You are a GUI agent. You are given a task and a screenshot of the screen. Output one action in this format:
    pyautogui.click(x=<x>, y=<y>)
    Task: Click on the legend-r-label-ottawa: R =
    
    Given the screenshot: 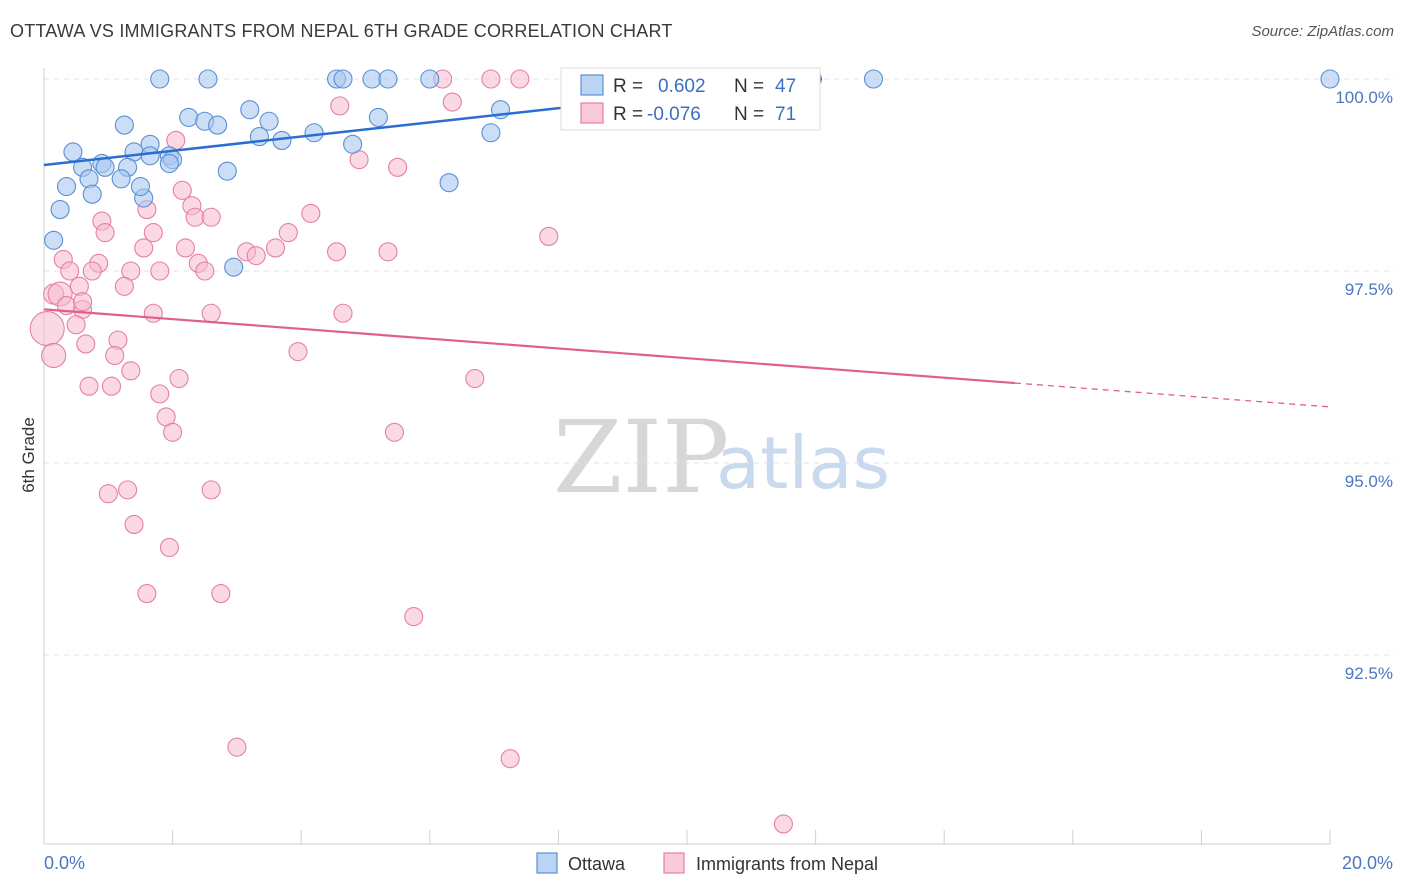 What is the action you would take?
    pyautogui.click(x=628, y=86)
    